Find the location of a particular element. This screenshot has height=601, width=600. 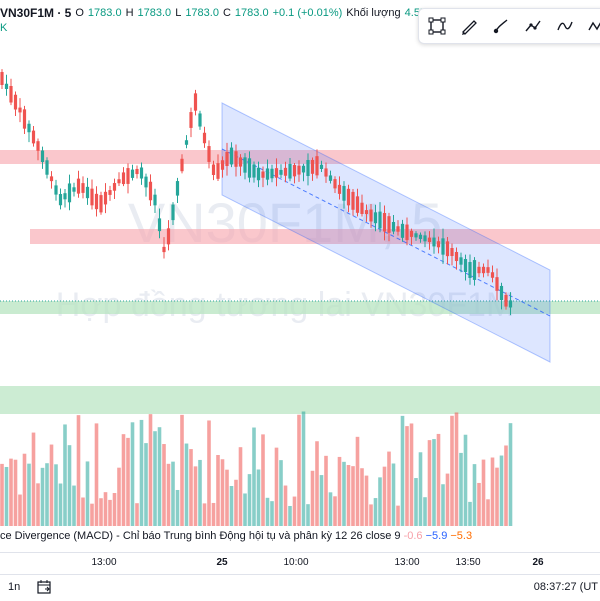

support-zone is located at coordinates (300, 307).